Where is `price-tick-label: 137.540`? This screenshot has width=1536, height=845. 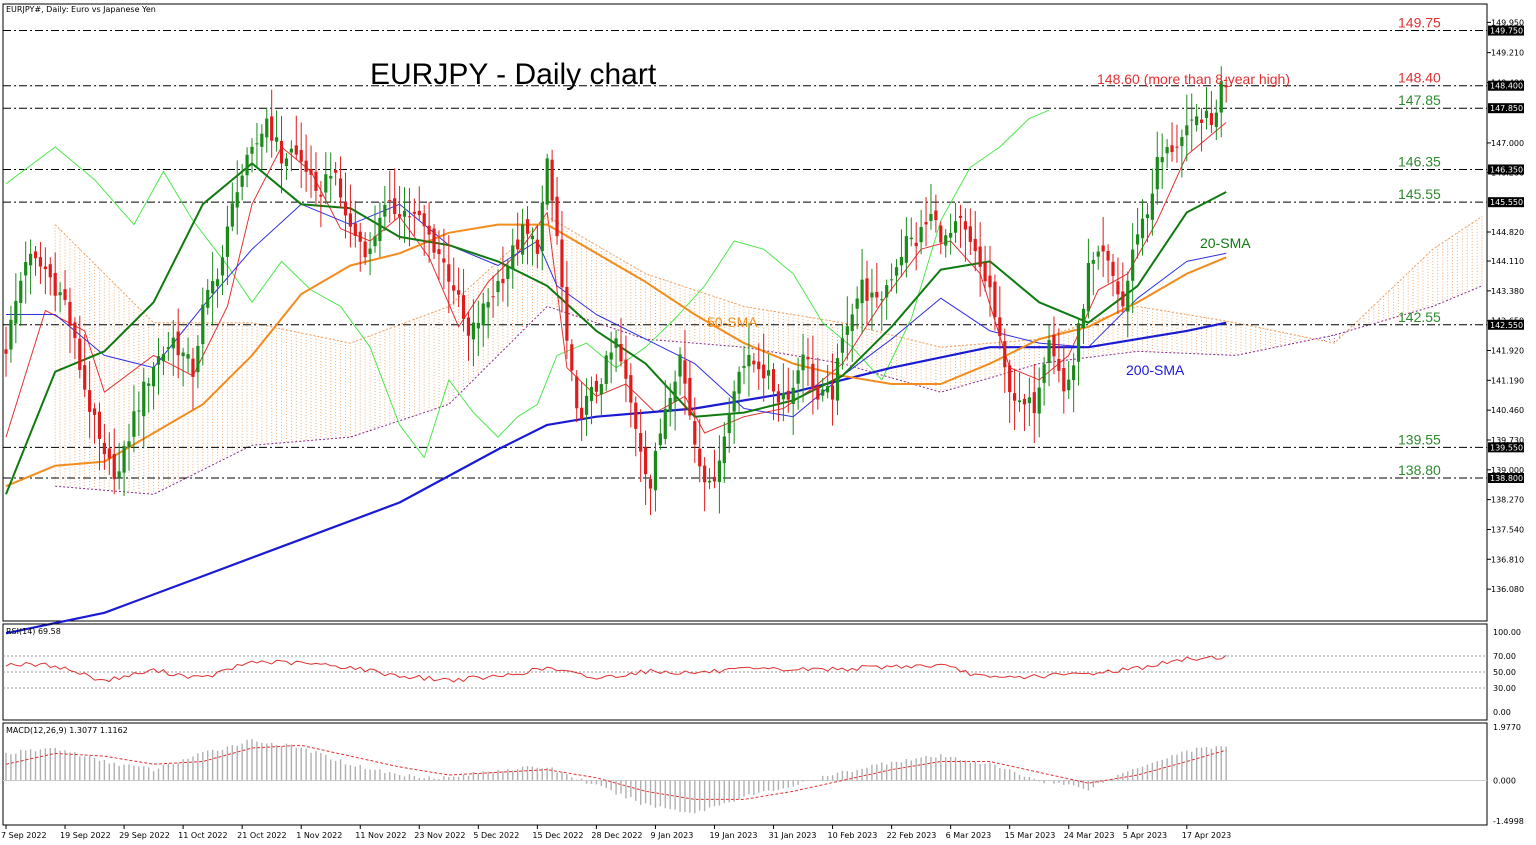 price-tick-label: 137.540 is located at coordinates (1507, 529).